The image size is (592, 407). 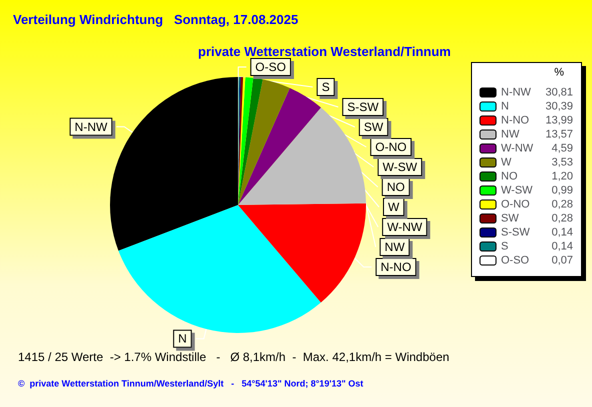 I want to click on legend-label: O-SO, so click(x=515, y=260).